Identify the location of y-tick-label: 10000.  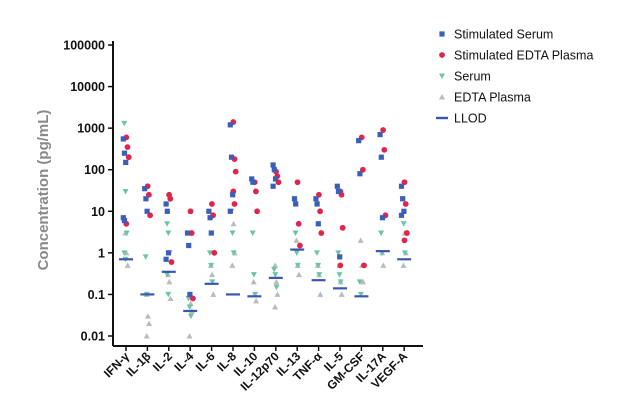
(87, 87).